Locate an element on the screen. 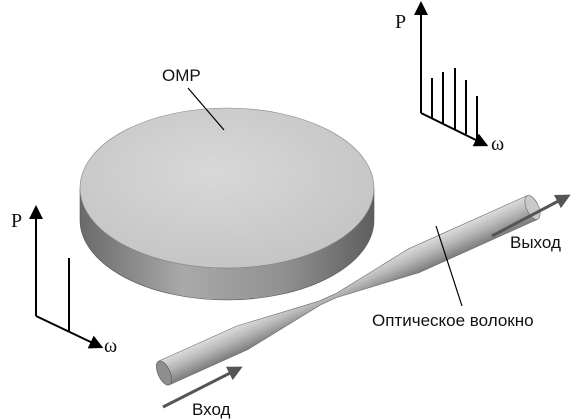  input-p-label: P is located at coordinates (16, 221).